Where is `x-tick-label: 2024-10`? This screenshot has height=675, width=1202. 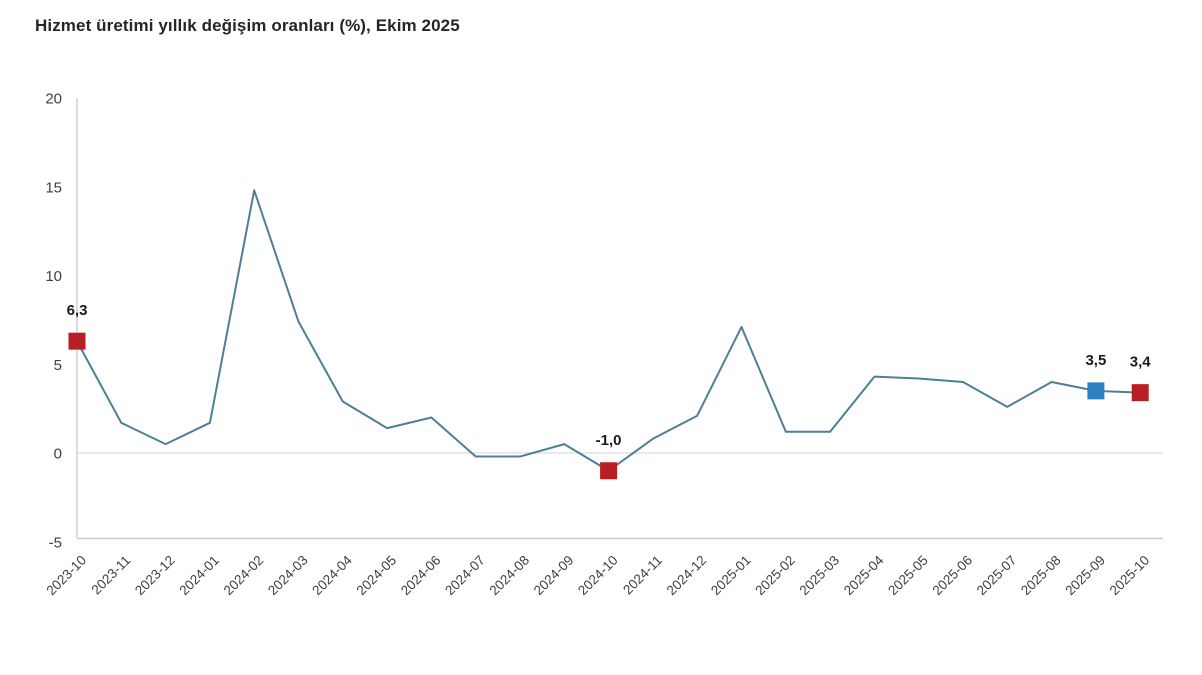 x-tick-label: 2024-10 is located at coordinates (598, 576).